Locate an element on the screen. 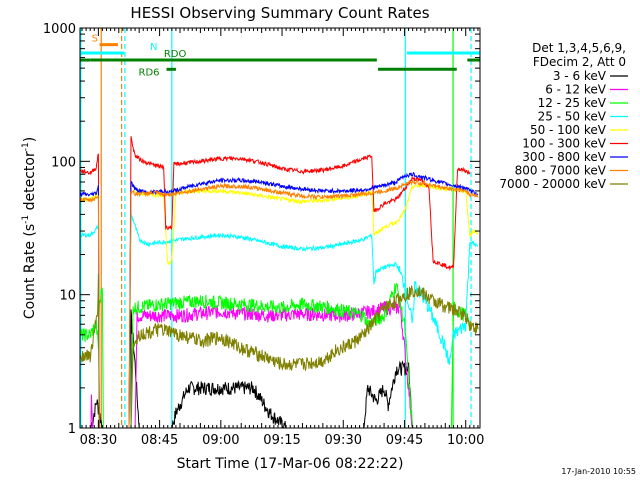  x-tick-label-5: 09:45 is located at coordinates (404, 440).